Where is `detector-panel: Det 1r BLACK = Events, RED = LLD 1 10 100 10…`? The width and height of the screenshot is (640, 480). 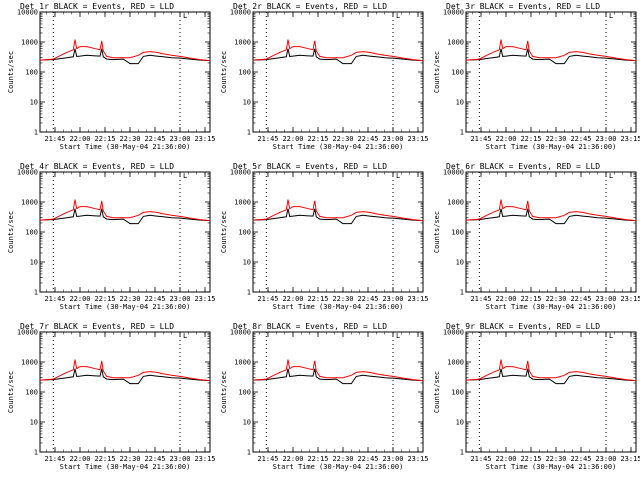
detector-panel: Det 1r BLACK = Events, RED = LLD 1 10 100 10… is located at coordinates (111, 76).